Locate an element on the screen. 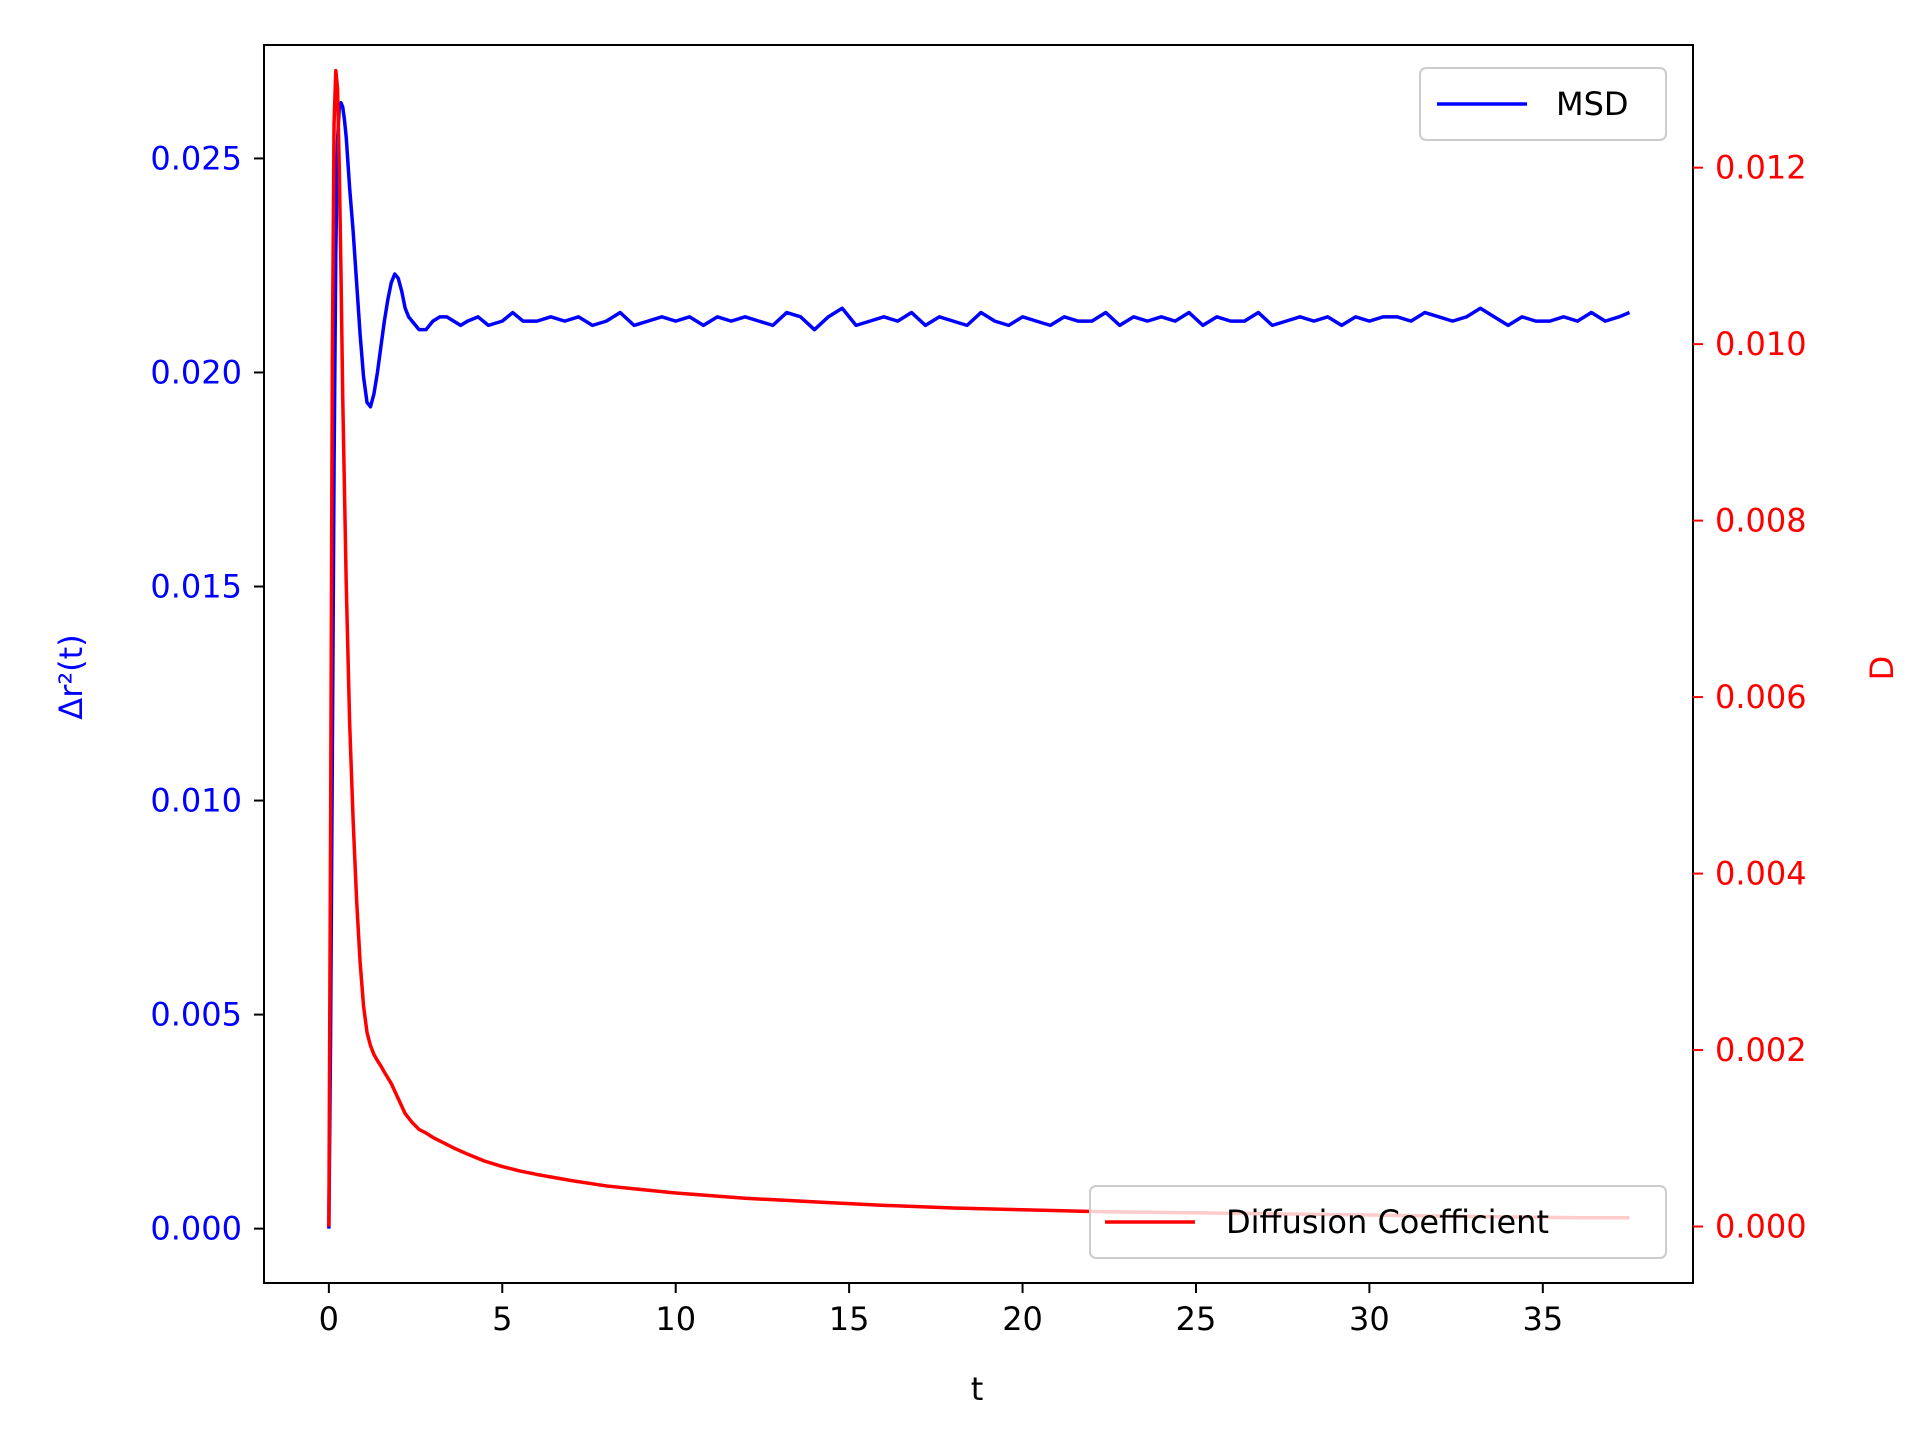 This screenshot has width=1920, height=1440. x-tick-label: 15 is located at coordinates (849, 1319).